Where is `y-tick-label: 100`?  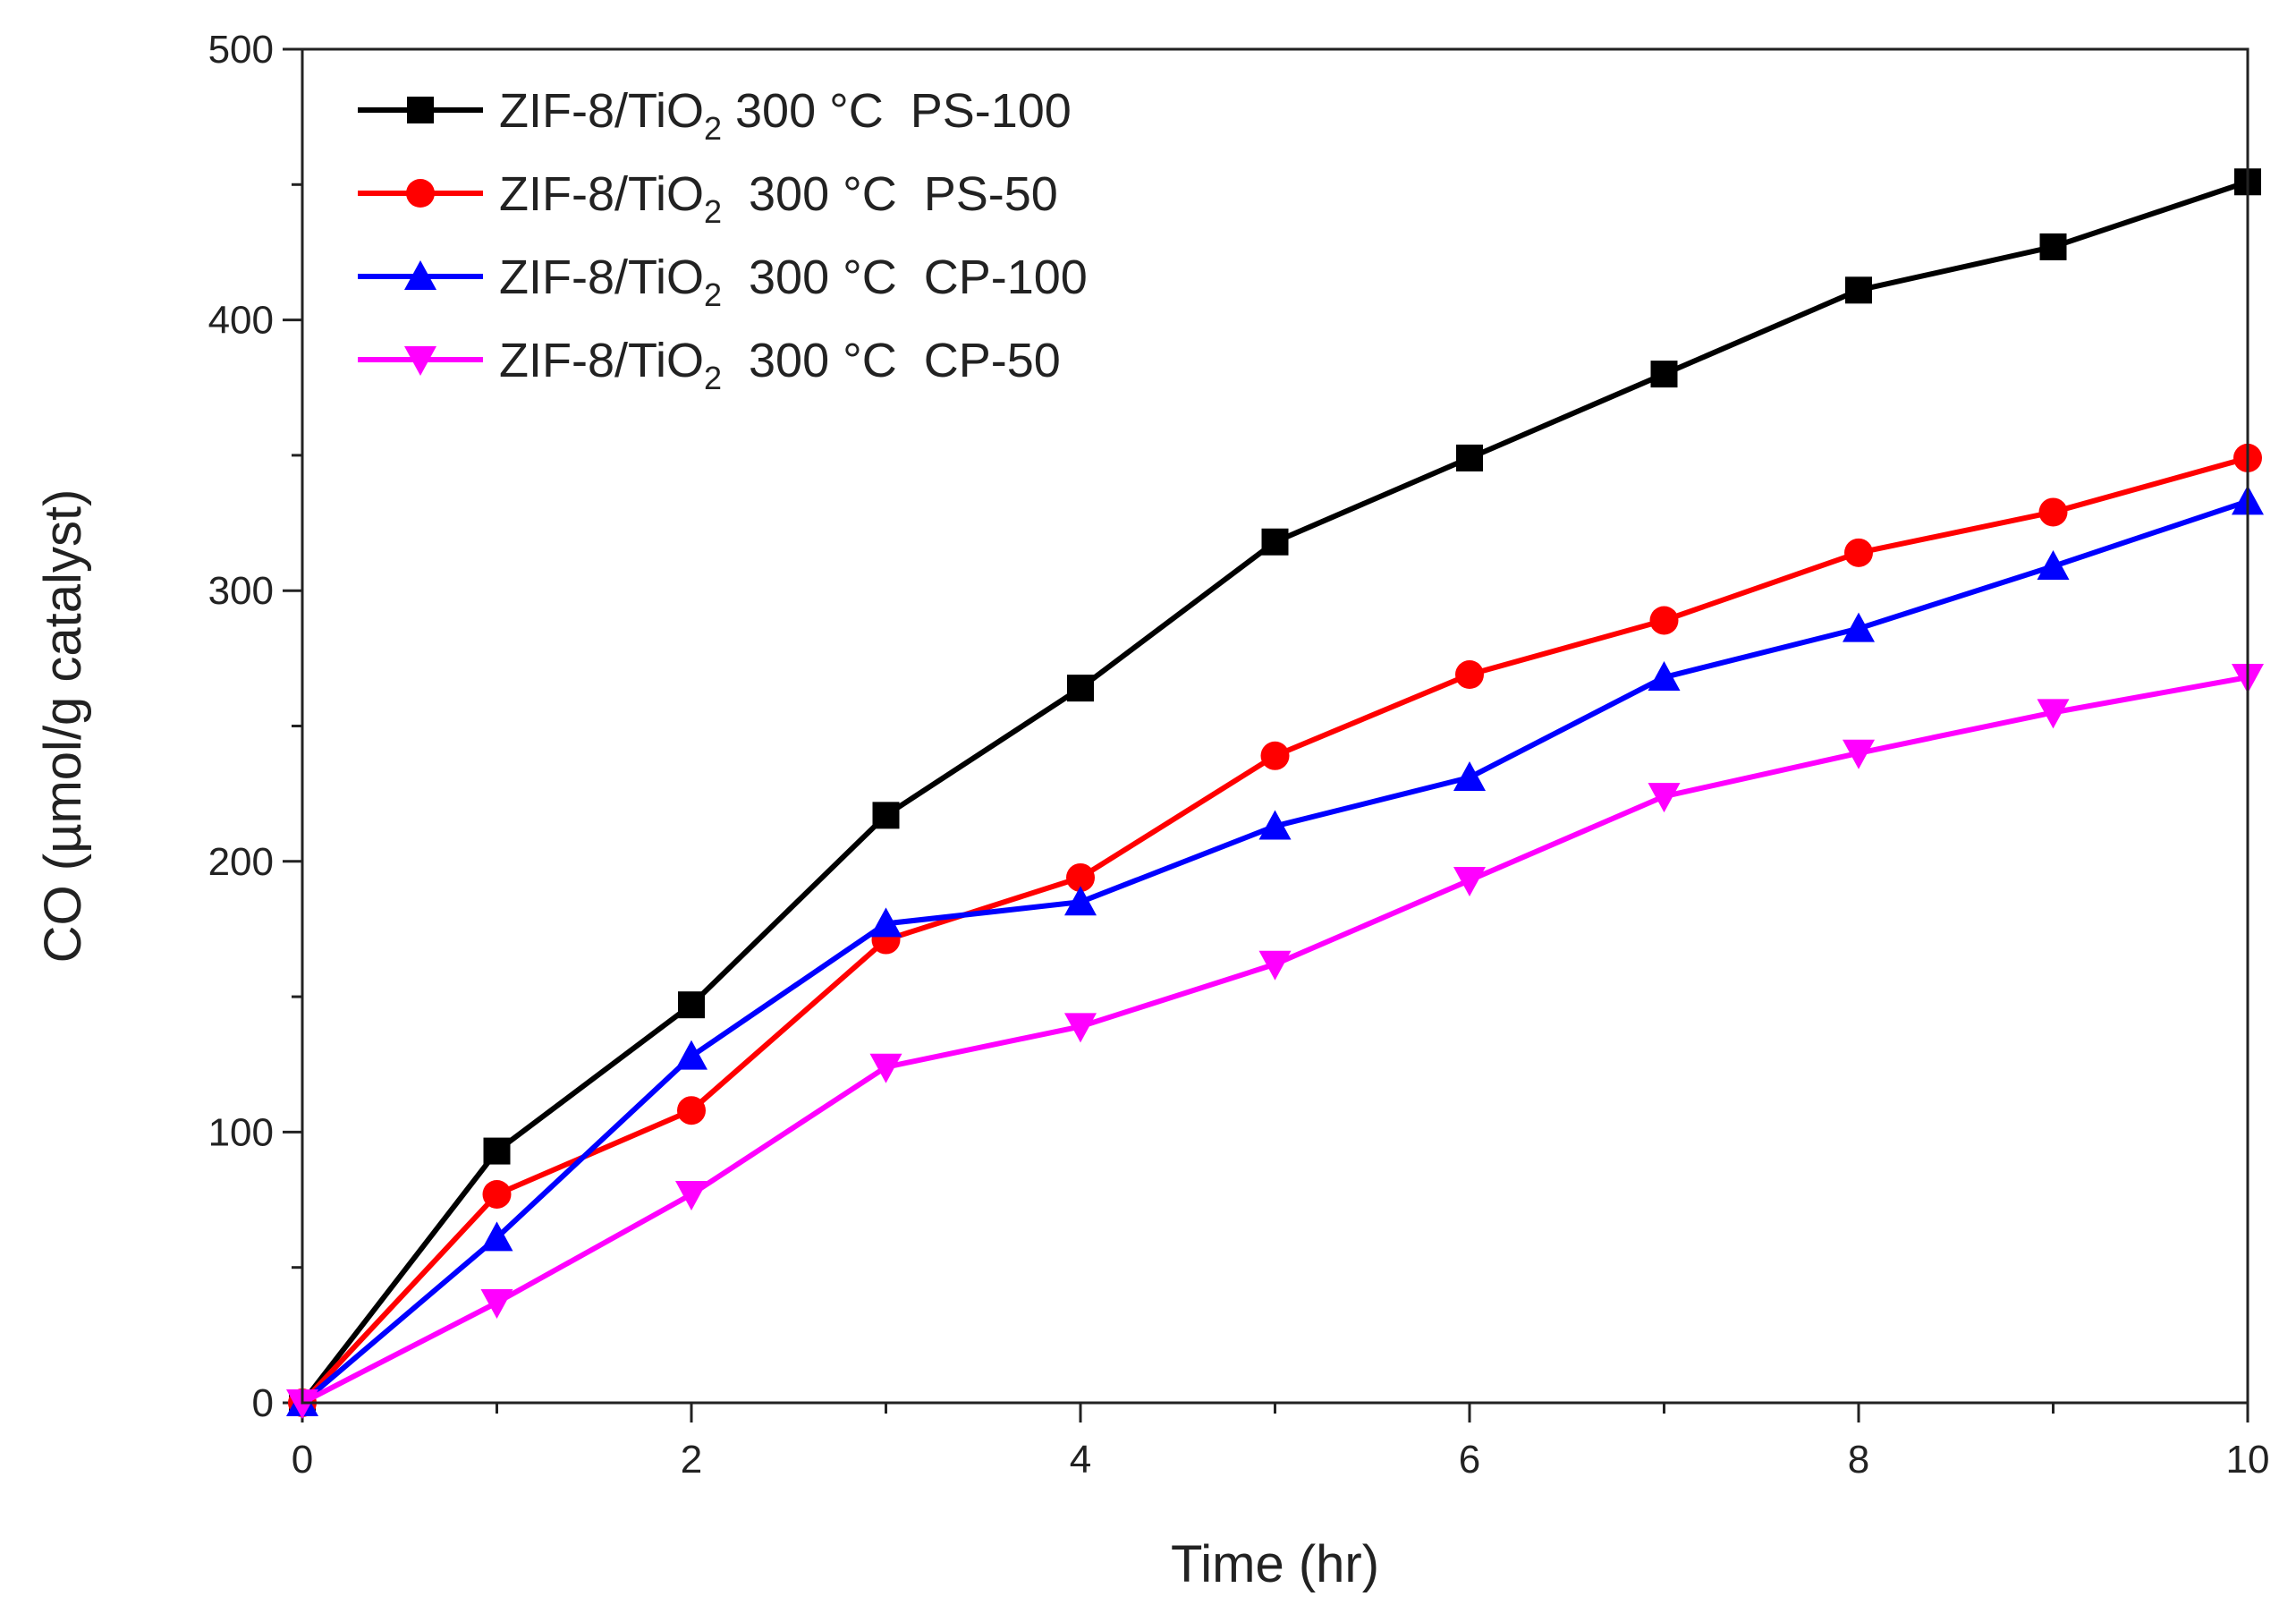
y-tick-label: 100 is located at coordinates (241, 1132).